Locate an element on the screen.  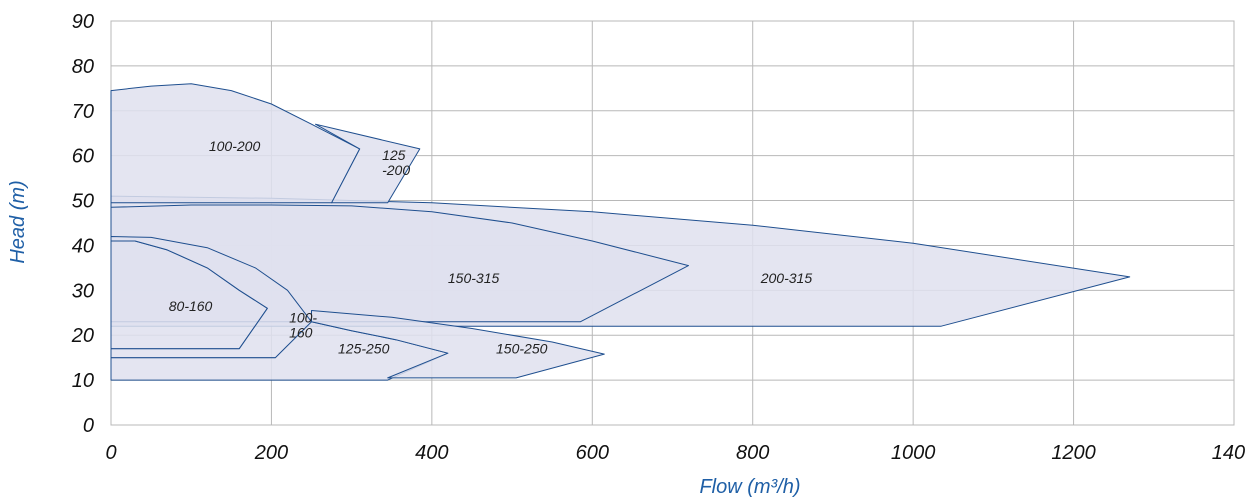
y-axis-title: Head (m) is located at coordinates (18, 221).